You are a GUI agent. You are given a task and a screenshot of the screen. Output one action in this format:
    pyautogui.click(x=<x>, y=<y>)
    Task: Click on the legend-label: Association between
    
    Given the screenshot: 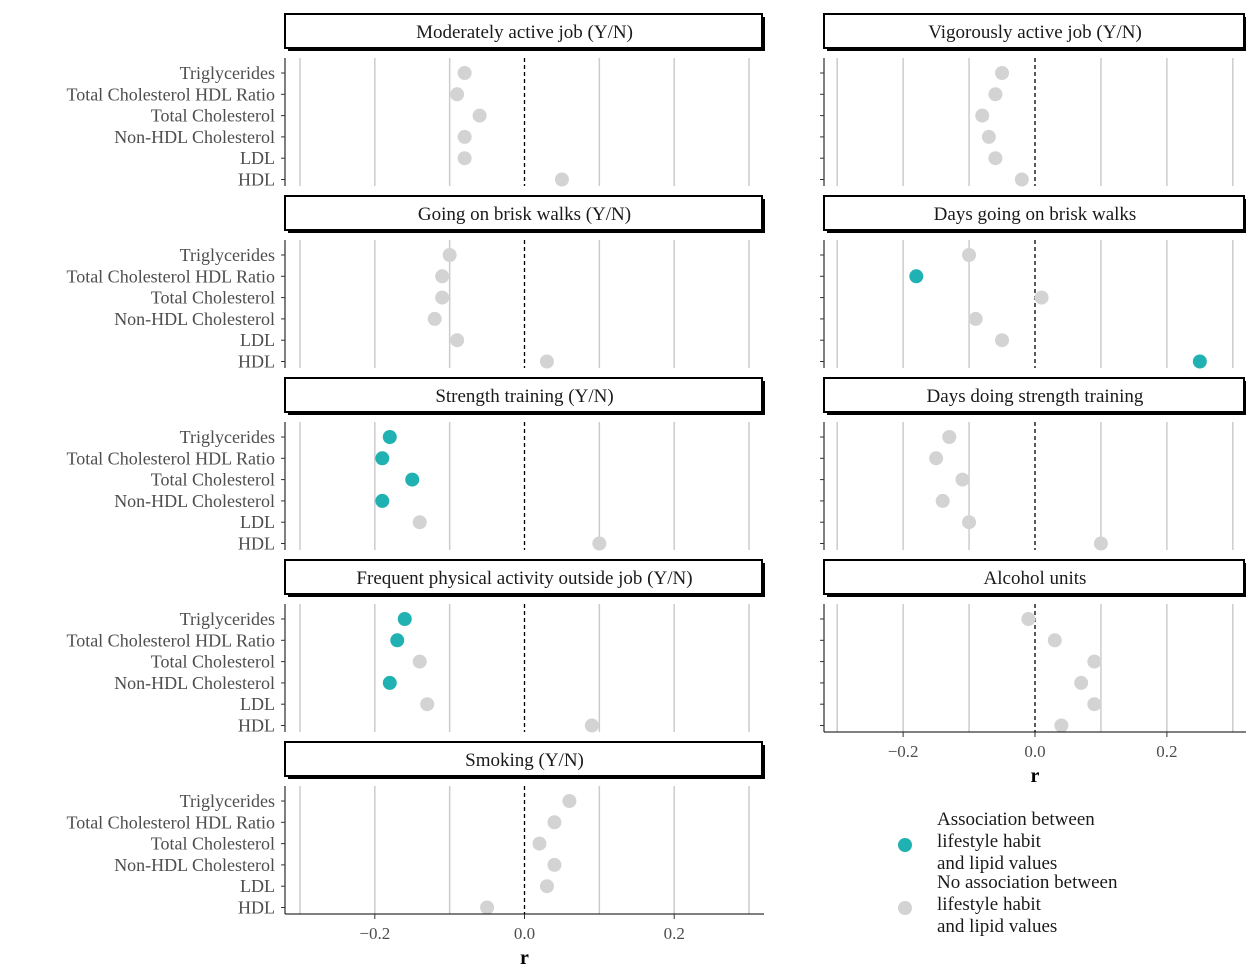 What is the action you would take?
    pyautogui.click(x=1016, y=819)
    